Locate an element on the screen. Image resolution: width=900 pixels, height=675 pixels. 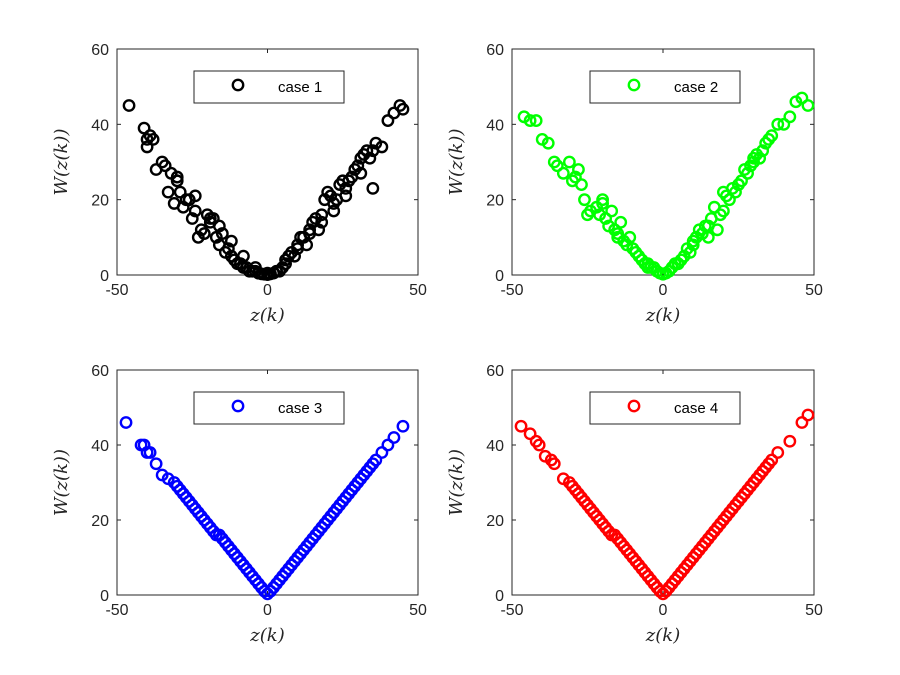
legend-label: case 1 is located at coordinates (300, 87).